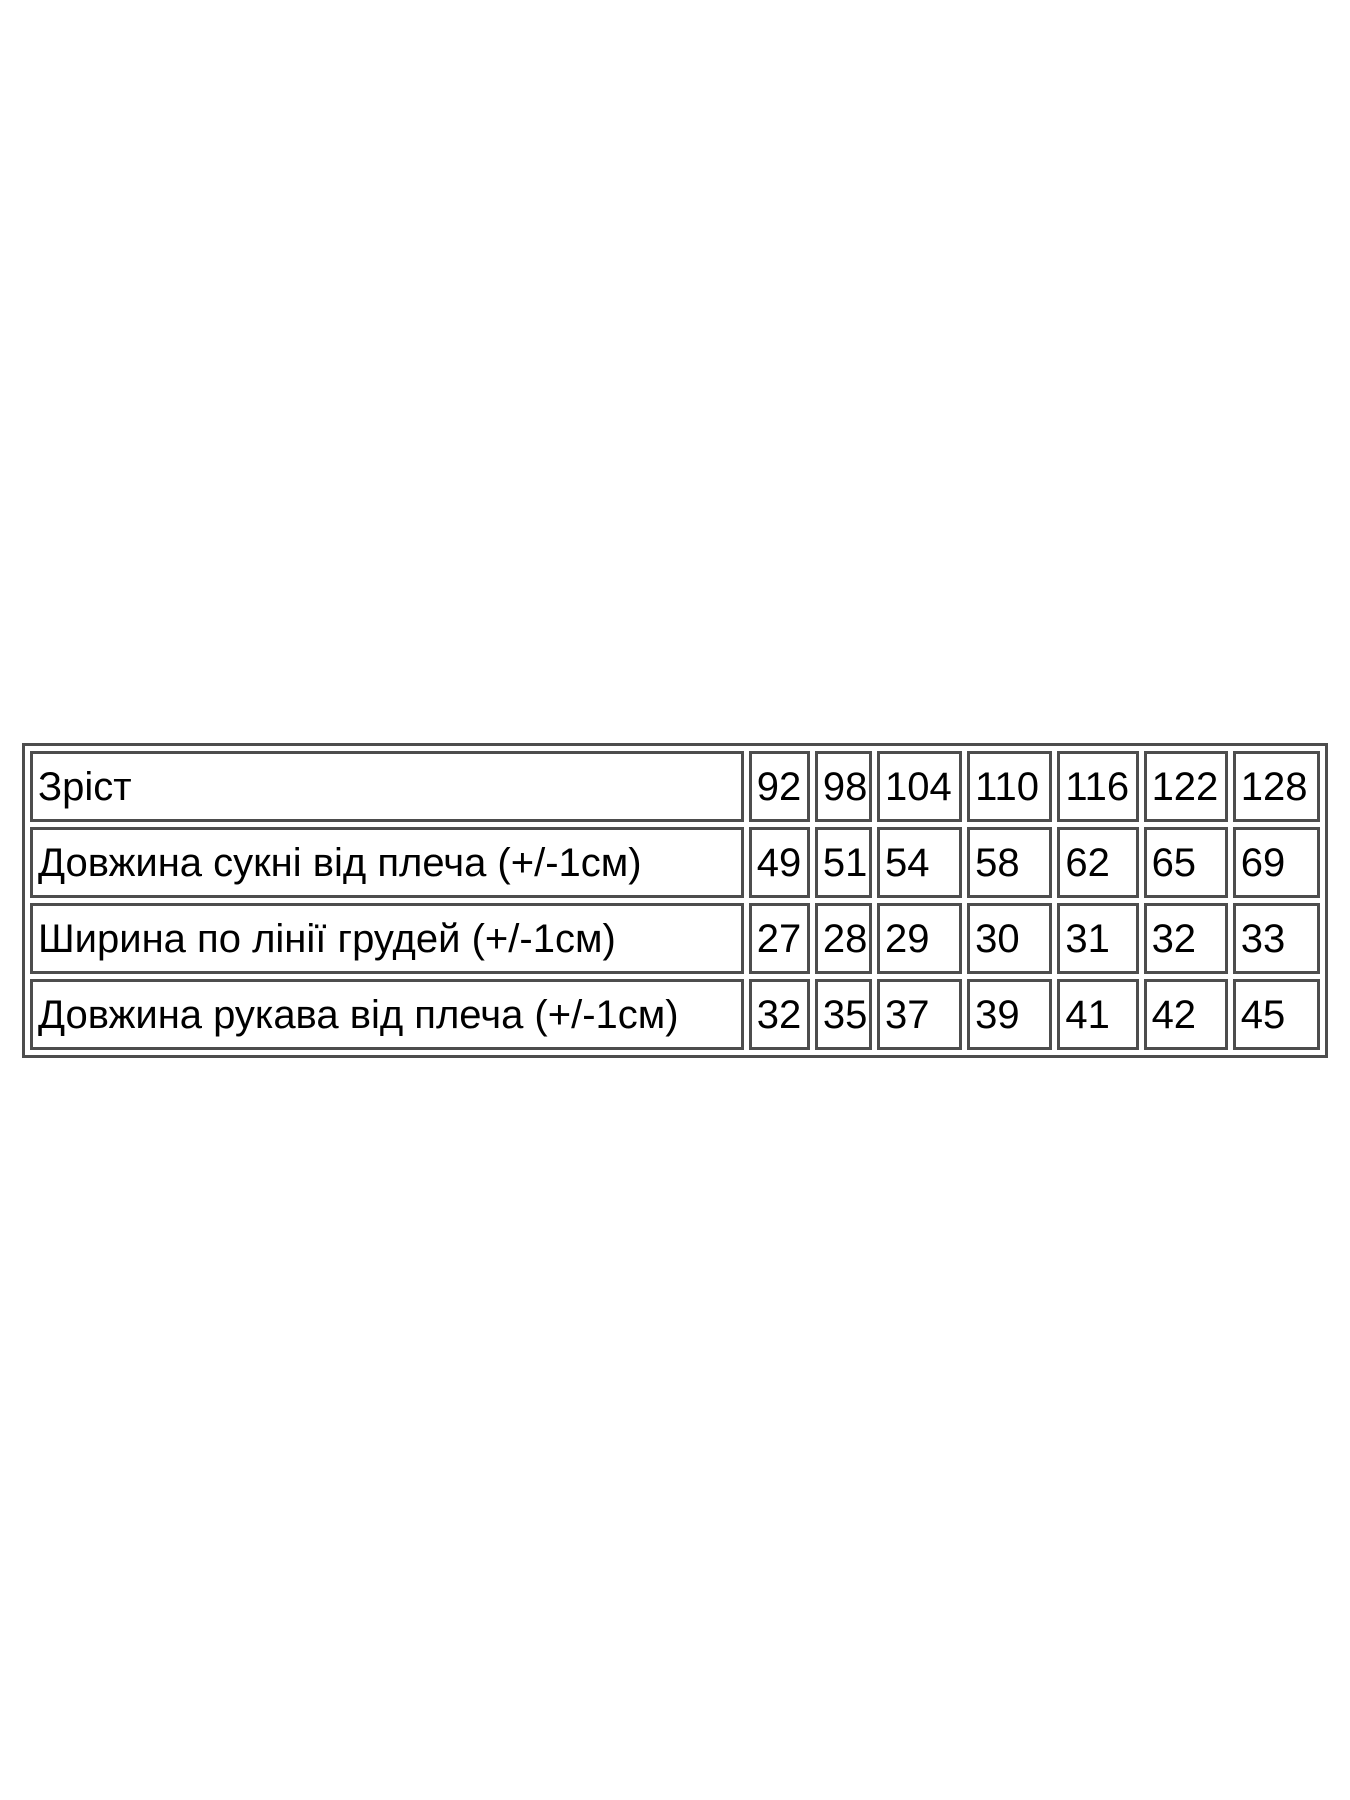 The image size is (1350, 1800). What do you see at coordinates (387, 1014) in the screenshot?
I see `measurement-label-cell: Довжина рукава від плеча (+/-1см)` at bounding box center [387, 1014].